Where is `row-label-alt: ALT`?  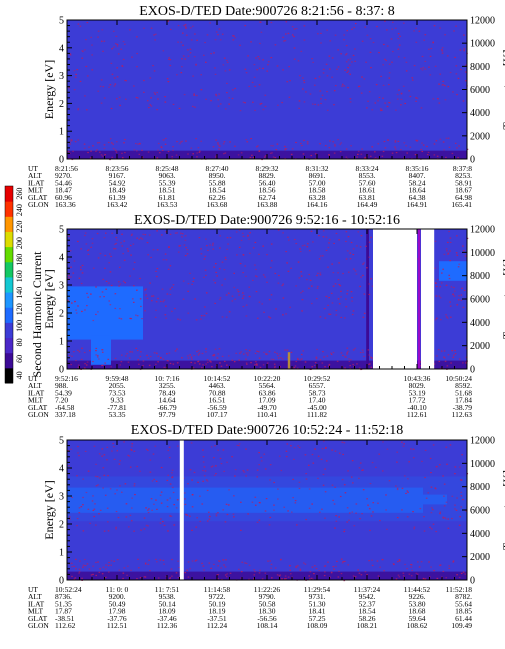 row-label-alt: ALT is located at coordinates (35, 596).